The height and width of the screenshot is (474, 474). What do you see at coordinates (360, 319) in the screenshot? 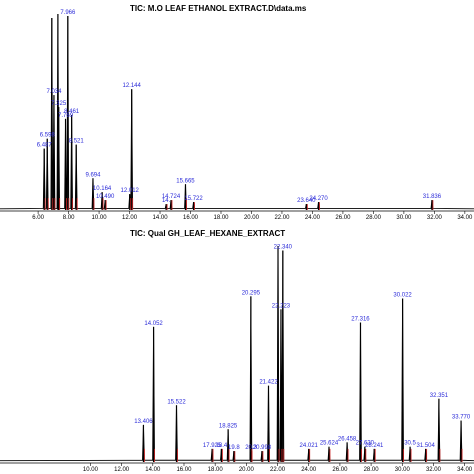
I see `peak-label: 27.316` at bounding box center [360, 319].